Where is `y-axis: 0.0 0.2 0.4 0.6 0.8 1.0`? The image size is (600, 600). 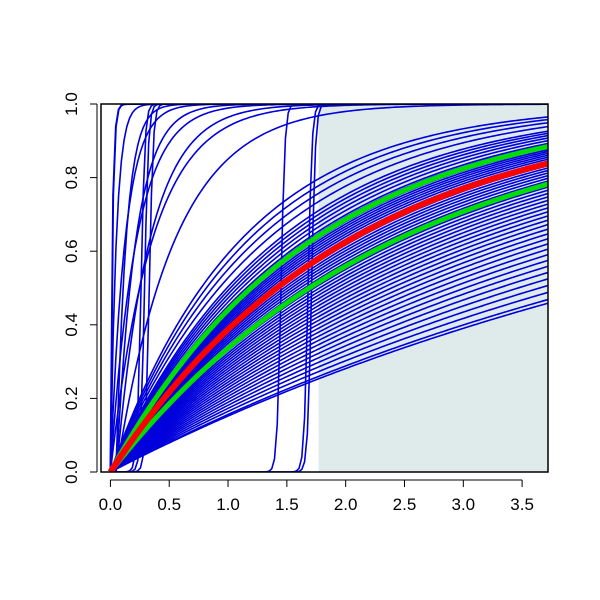 y-axis: 0.0 0.2 0.4 0.6 0.8 1.0 is located at coordinates (80, 288).